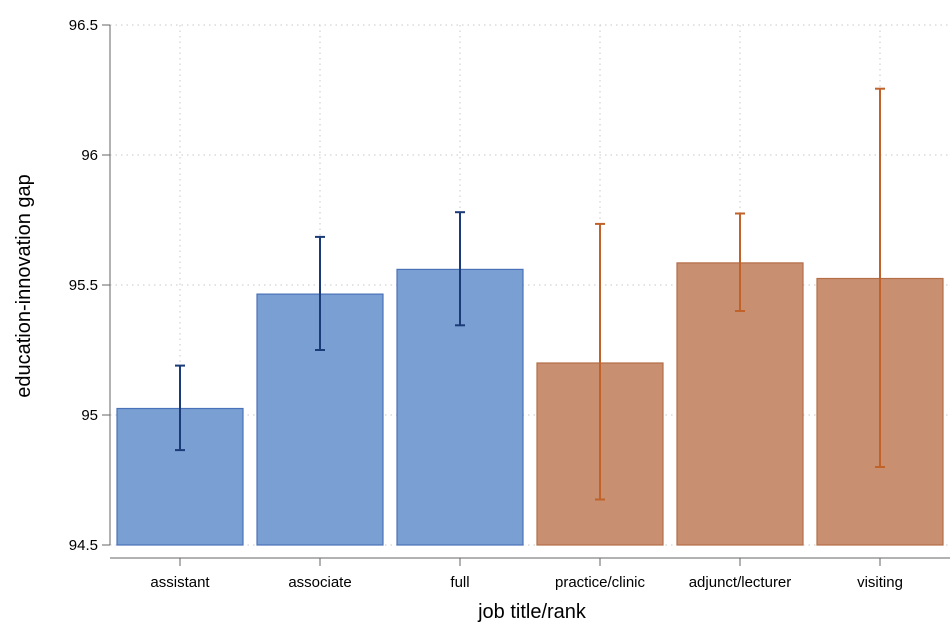 The image size is (952, 627). I want to click on x-tick-label: assistant, so click(180, 582).